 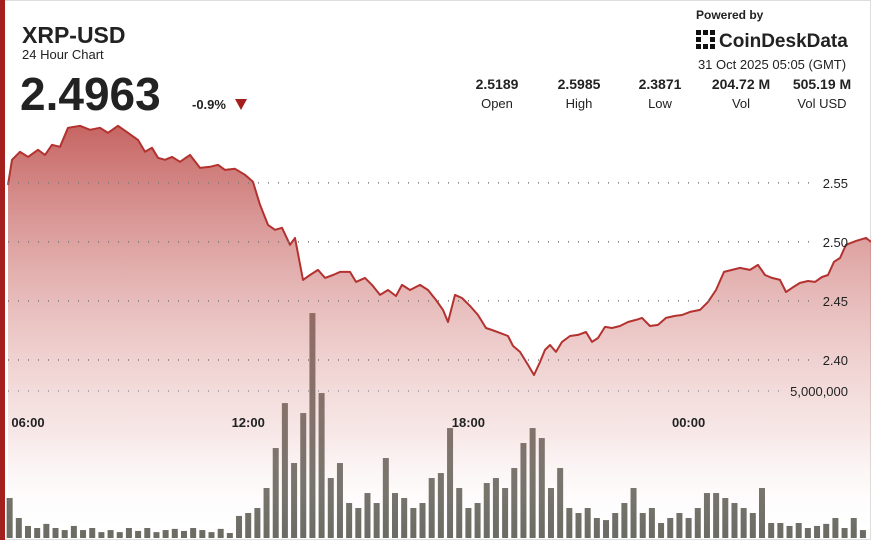 I want to click on stat-value: 2.3871, so click(x=660, y=84).